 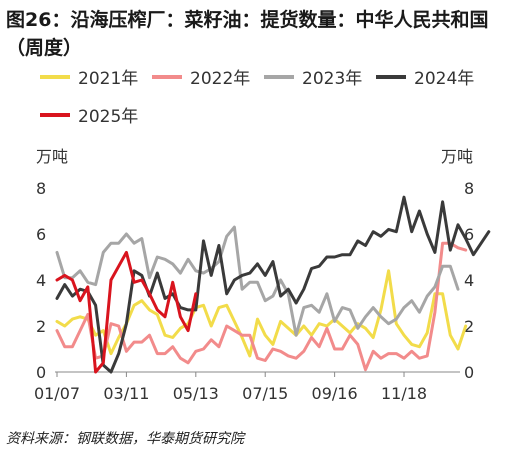 I want to click on y-tick-right: 2, so click(x=469, y=326).